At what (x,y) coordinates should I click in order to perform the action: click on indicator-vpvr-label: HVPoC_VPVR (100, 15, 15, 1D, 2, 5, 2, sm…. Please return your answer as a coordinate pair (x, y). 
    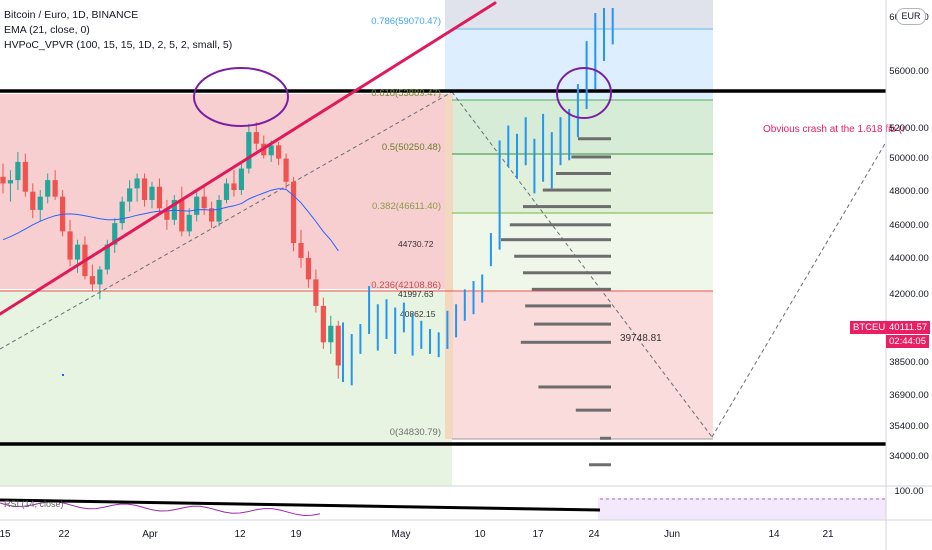
    Looking at the image, I should click on (118, 45).